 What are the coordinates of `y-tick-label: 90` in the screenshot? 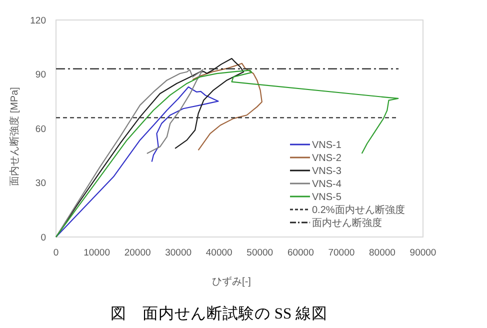 It's located at (40, 75).